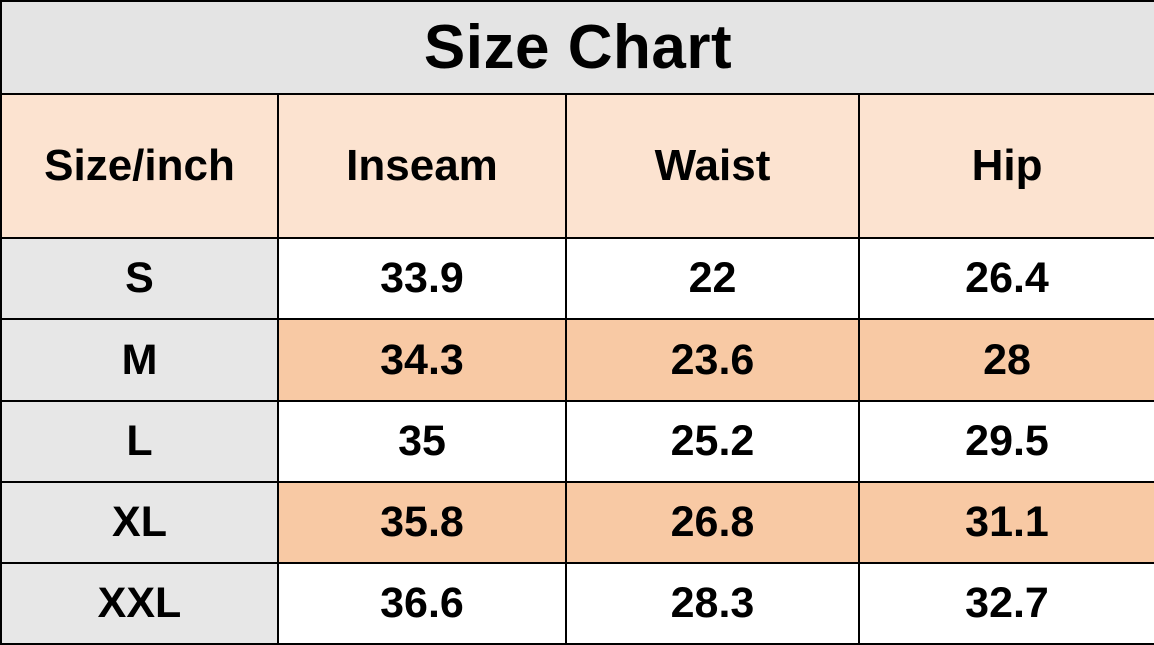 The height and width of the screenshot is (645, 1154). Describe the element at coordinates (422, 360) in the screenshot. I see `inseam-value: 34.3` at that location.